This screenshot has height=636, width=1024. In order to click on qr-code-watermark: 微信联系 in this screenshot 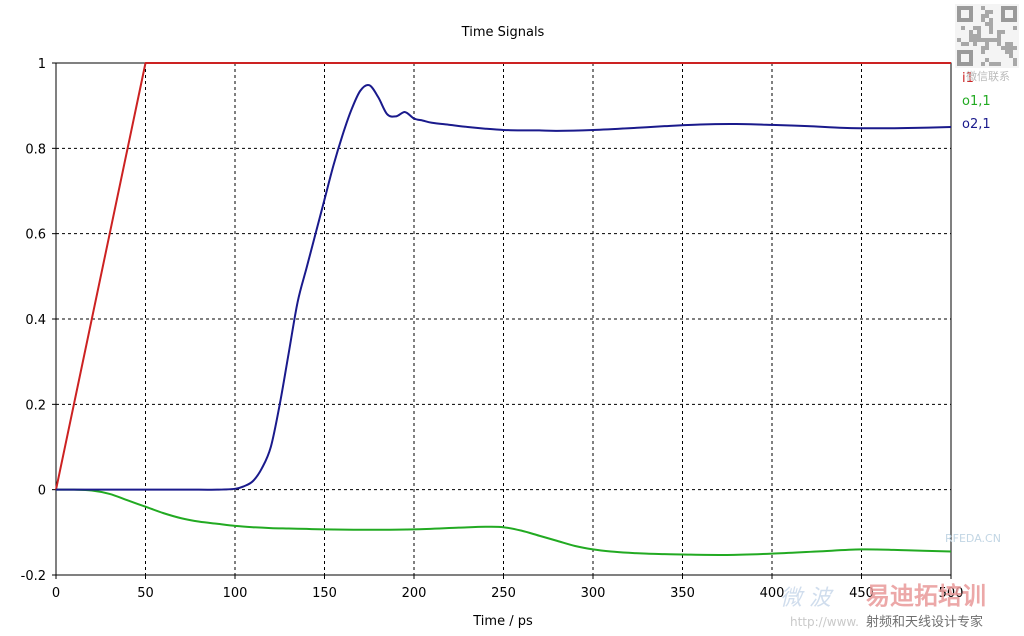, I will do `click(987, 43)`.